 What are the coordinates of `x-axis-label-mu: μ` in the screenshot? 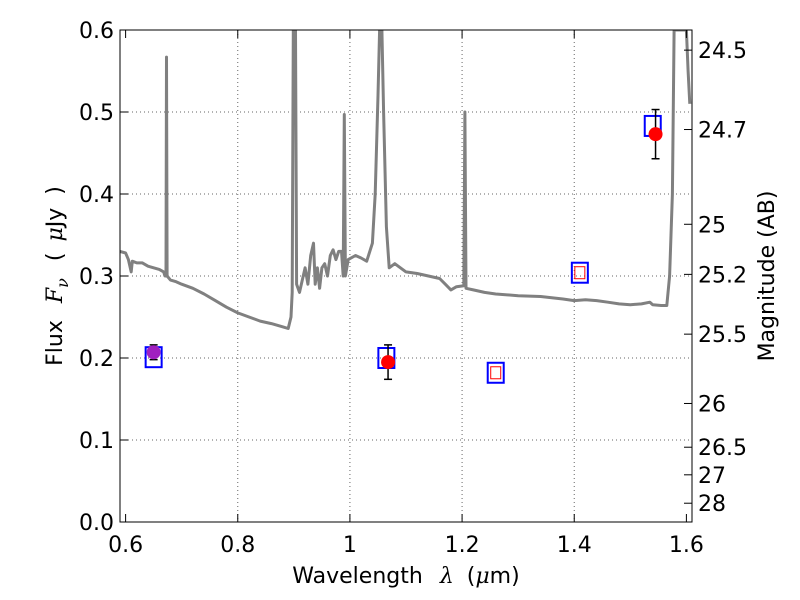 It's located at (482, 576).